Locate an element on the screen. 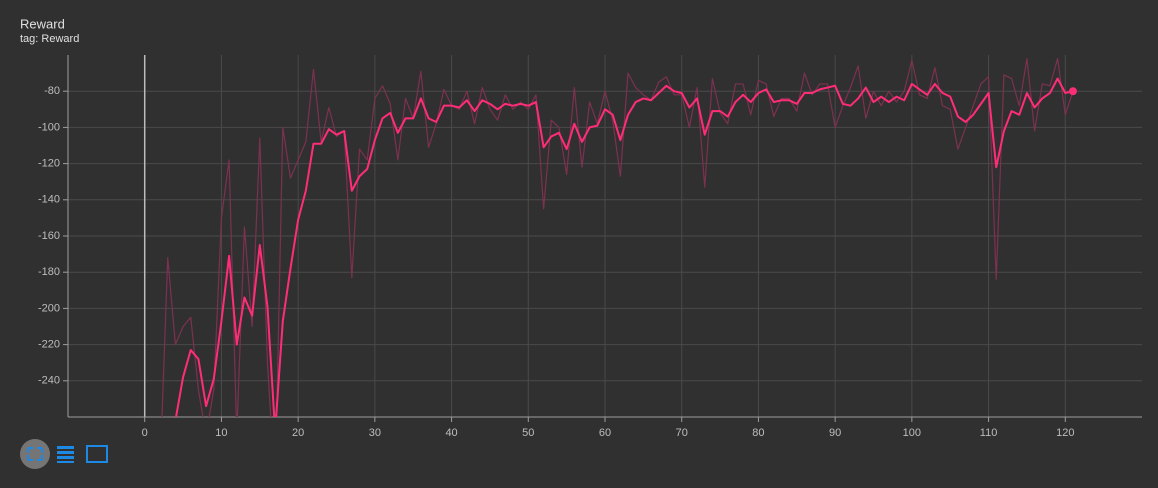 This screenshot has height=488, width=1158. x-tick-label: 0 is located at coordinates (145, 433).